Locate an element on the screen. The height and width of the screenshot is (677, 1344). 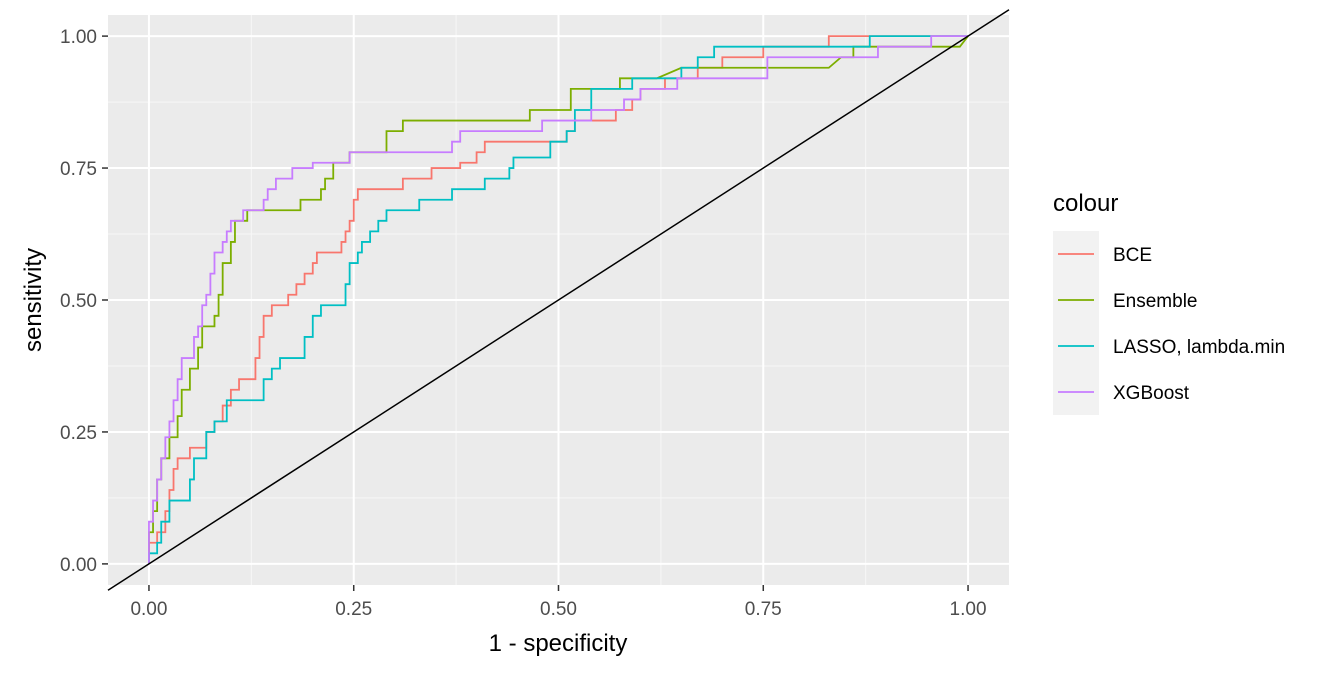
y-axis: 0.00 0.25 0.50 0.75 1.00 is located at coordinates (84, 301).